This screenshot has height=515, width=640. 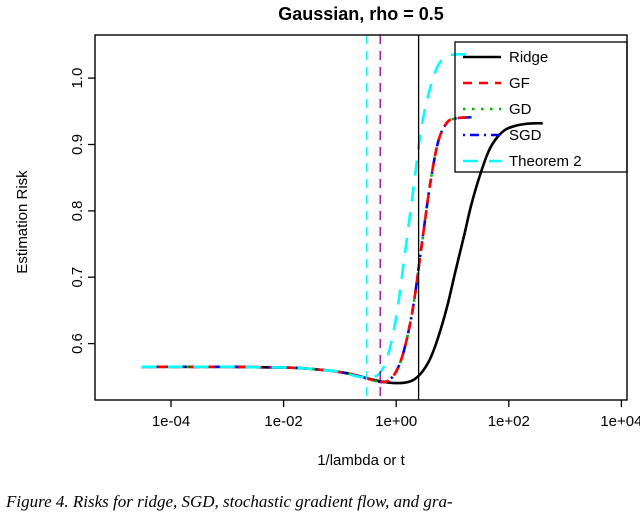 What do you see at coordinates (77, 277) in the screenshot?
I see `y-tick-label: 0.7` at bounding box center [77, 277].